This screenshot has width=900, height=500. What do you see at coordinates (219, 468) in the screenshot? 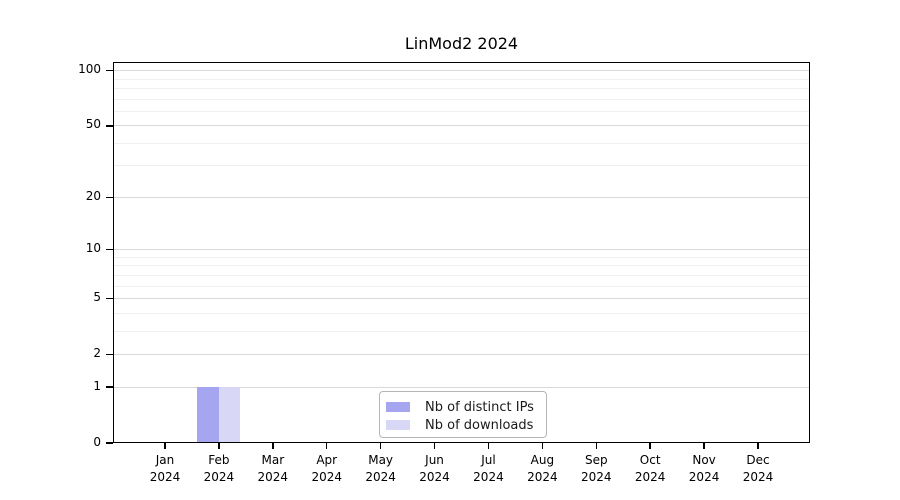
I see `x-tick-label: Feb 2024` at bounding box center [219, 468].